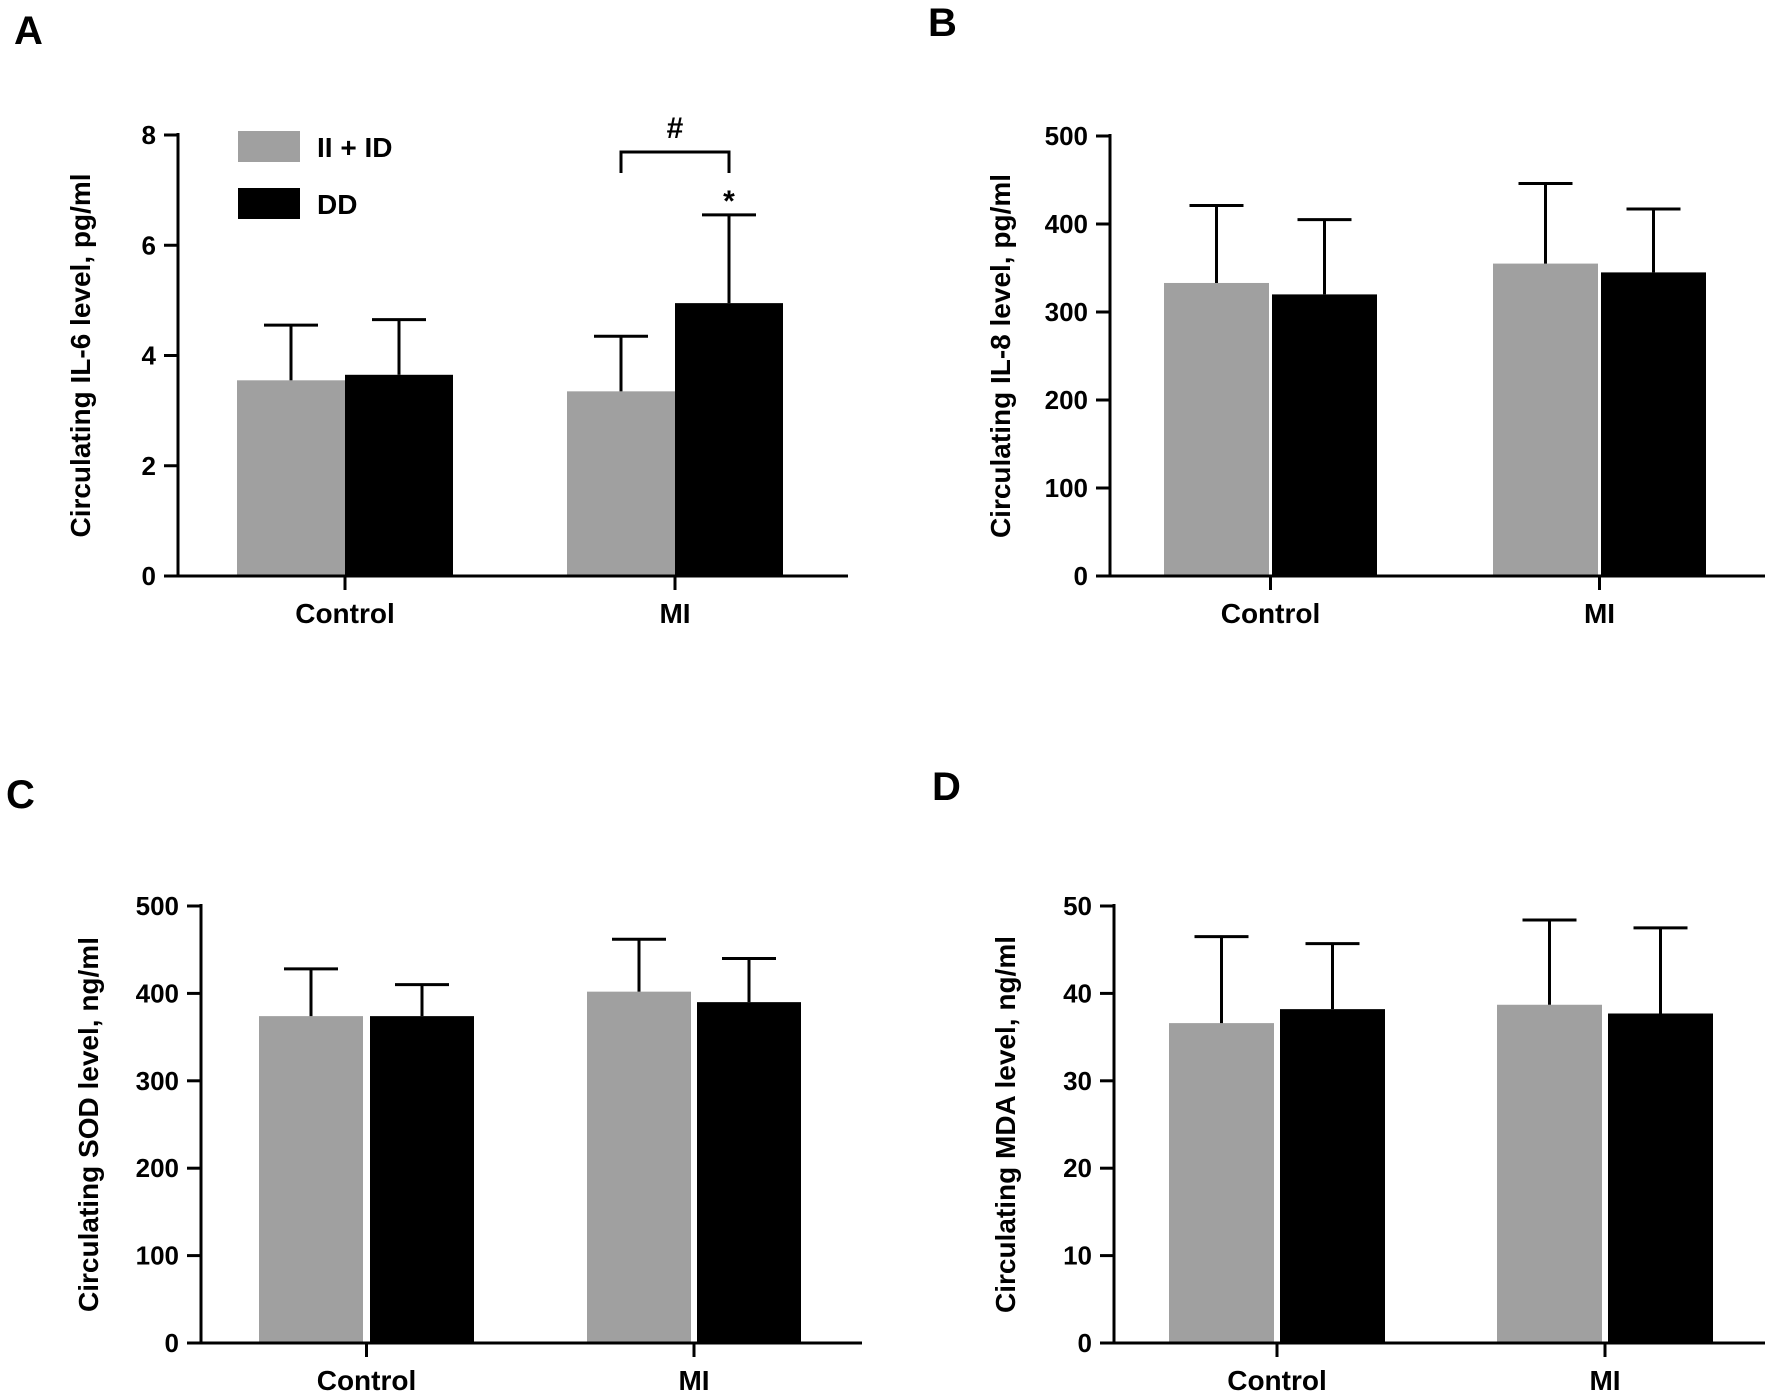  What do you see at coordinates (1077, 906) in the screenshot?
I see `y-tick-label: 50` at bounding box center [1077, 906].